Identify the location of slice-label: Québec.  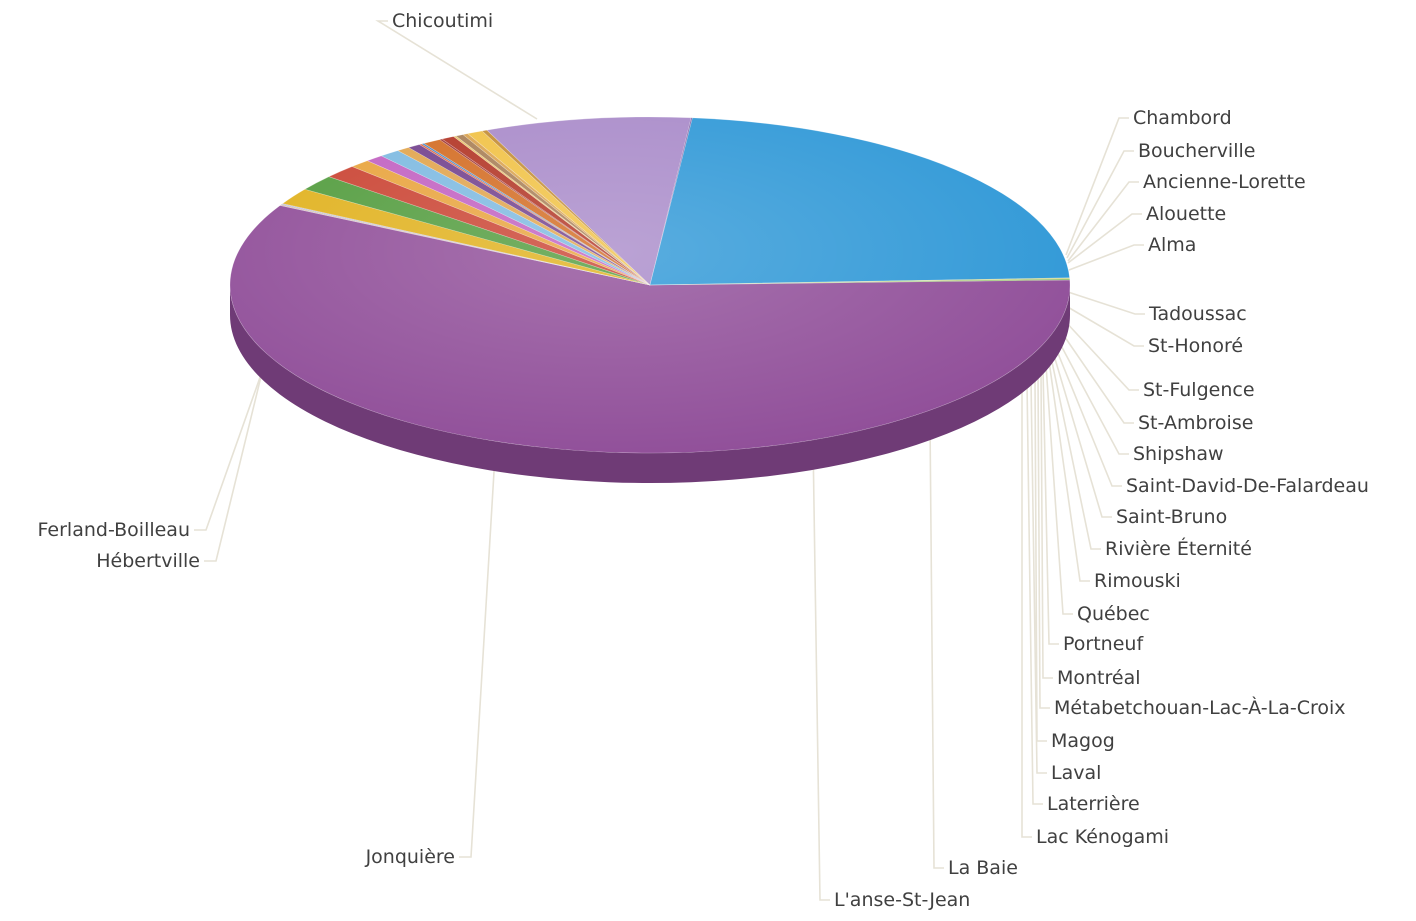
(1113, 614).